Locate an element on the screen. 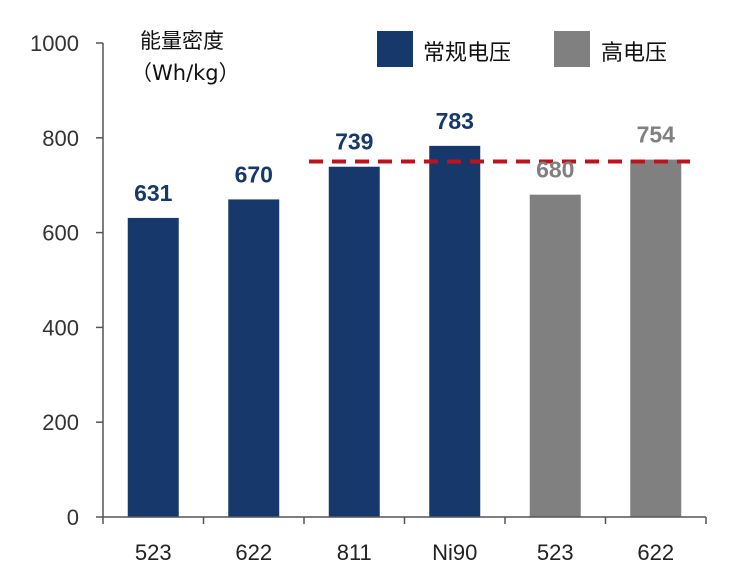 The width and height of the screenshot is (732, 582). x-category-label: 811 is located at coordinates (354, 552).